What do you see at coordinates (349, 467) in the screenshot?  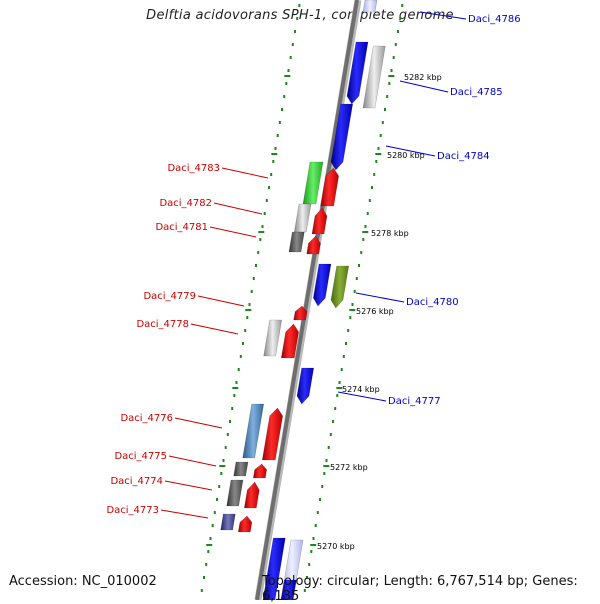 I see `kbp-label: 5272 kbp` at bounding box center [349, 467].